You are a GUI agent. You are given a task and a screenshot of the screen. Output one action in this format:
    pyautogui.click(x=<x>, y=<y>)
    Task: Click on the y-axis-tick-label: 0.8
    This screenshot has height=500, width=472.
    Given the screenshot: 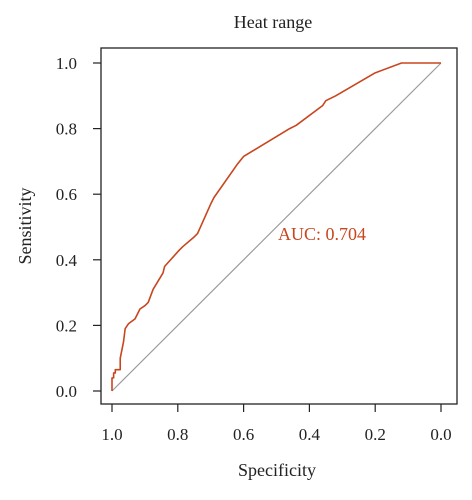 What is the action you would take?
    pyautogui.click(x=66, y=129)
    